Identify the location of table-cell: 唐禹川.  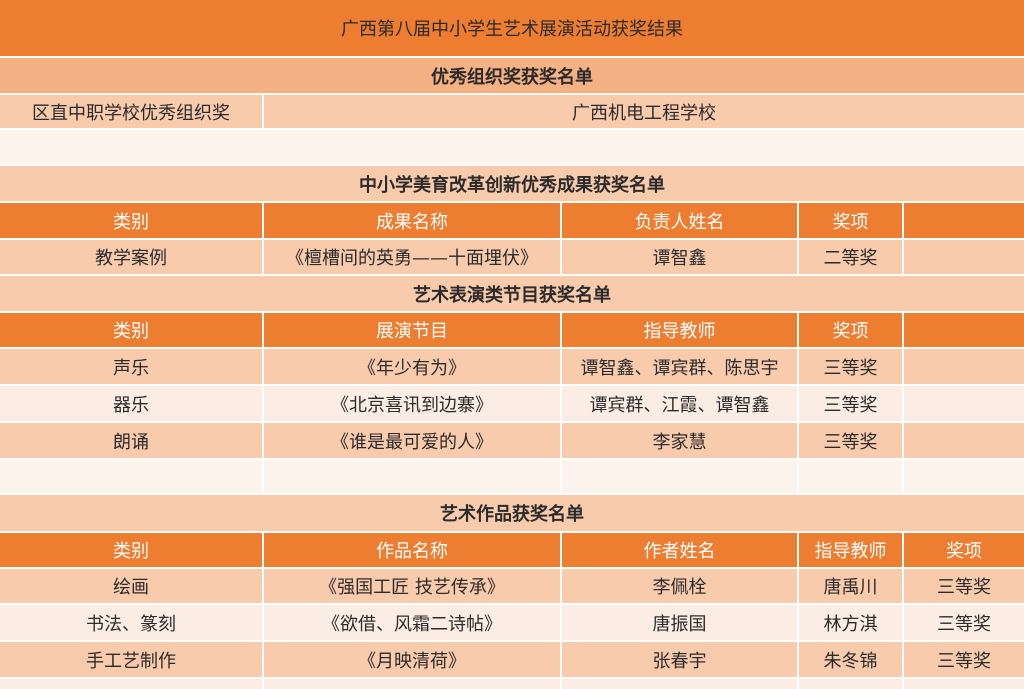
(849, 586).